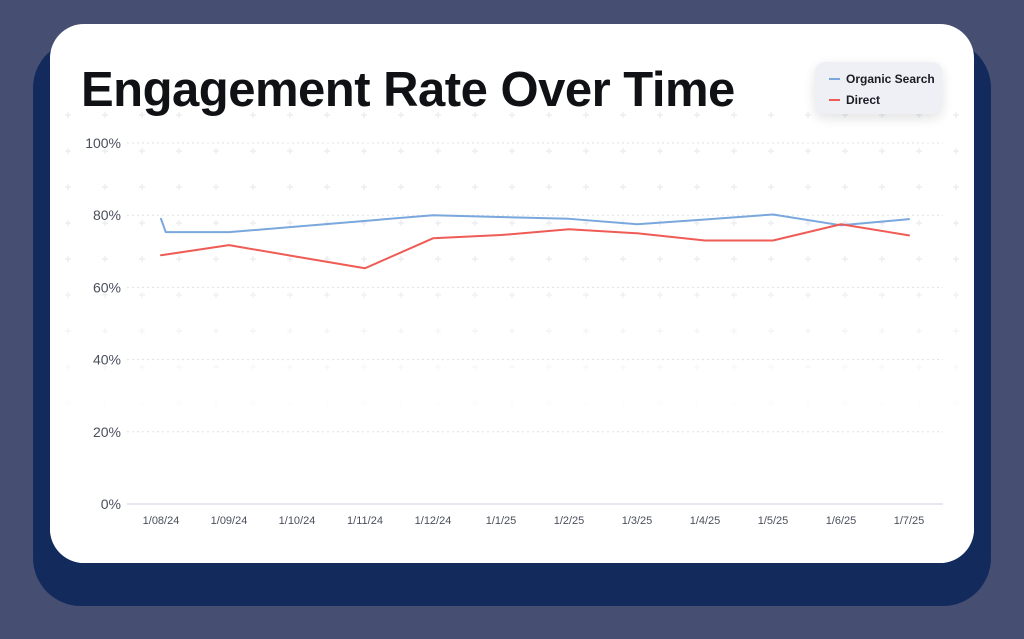 This screenshot has height=639, width=1024. What do you see at coordinates (878, 88) in the screenshot?
I see `legend: Organic Search Direct` at bounding box center [878, 88].